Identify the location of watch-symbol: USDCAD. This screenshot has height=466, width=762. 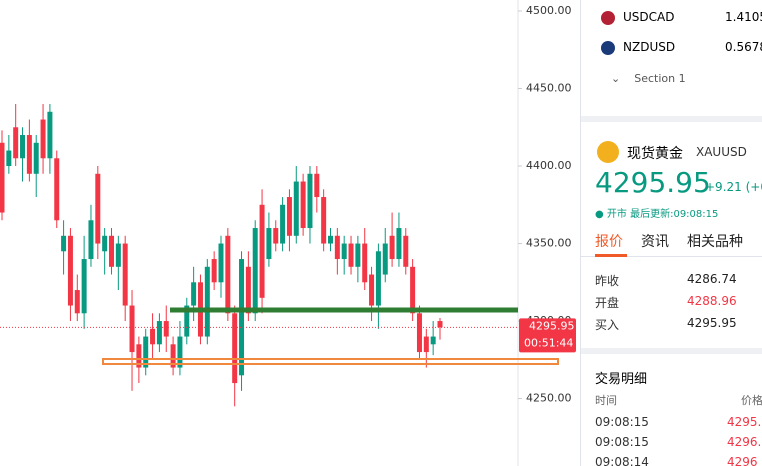
(649, 17).